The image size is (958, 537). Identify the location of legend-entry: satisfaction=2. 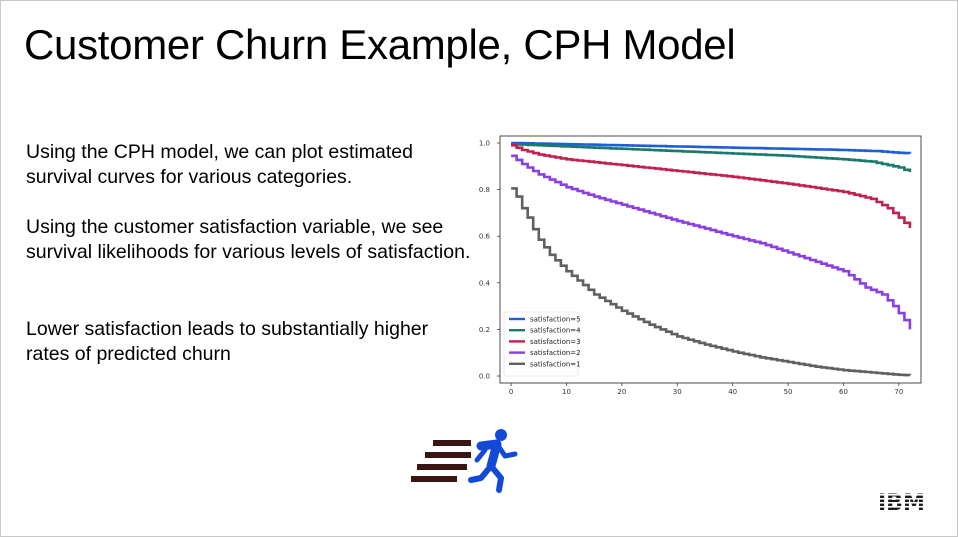
(555, 353).